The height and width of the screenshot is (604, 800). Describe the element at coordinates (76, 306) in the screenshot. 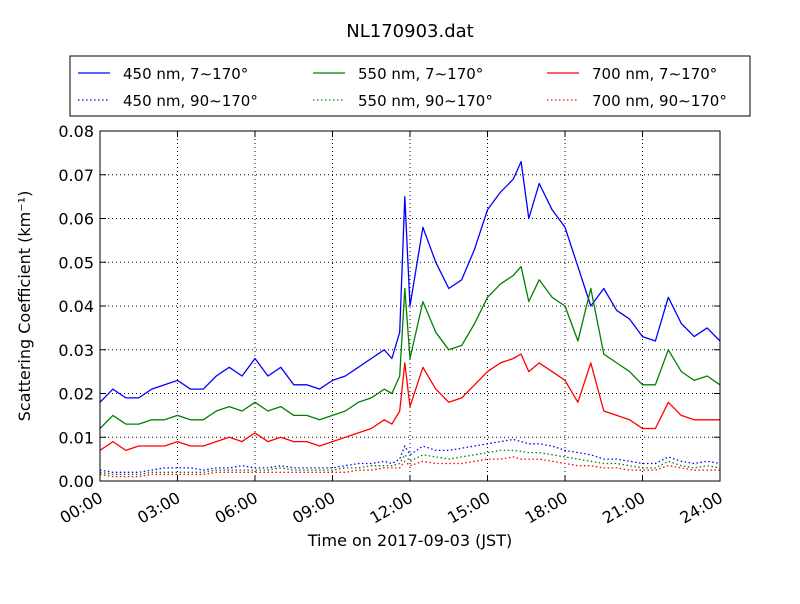

I see `y-tick-label: 0.04` at that location.